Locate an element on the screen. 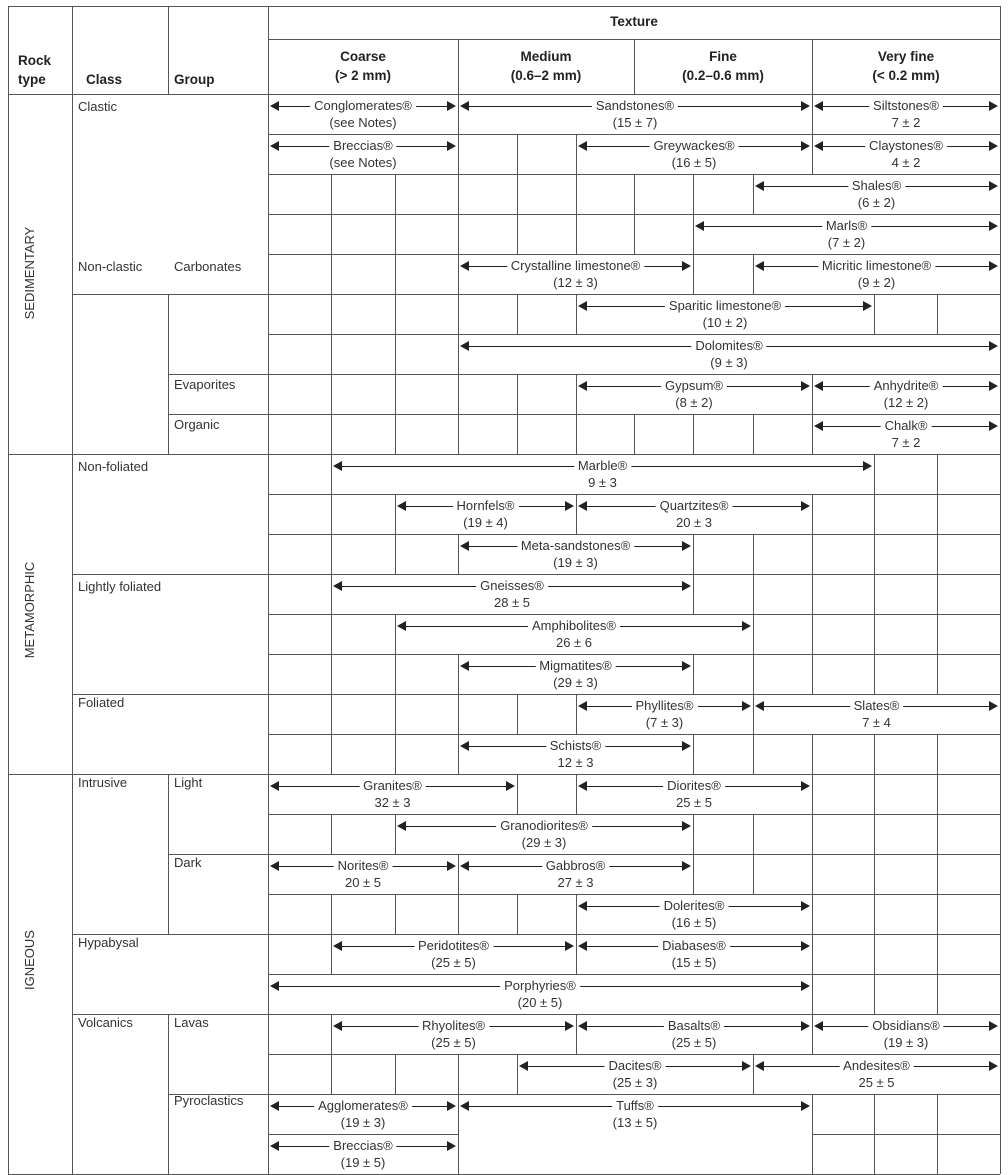 This screenshot has width=1008, height=1175. band-medium-header: Medium (0.6–2 mm) is located at coordinates (546, 66).